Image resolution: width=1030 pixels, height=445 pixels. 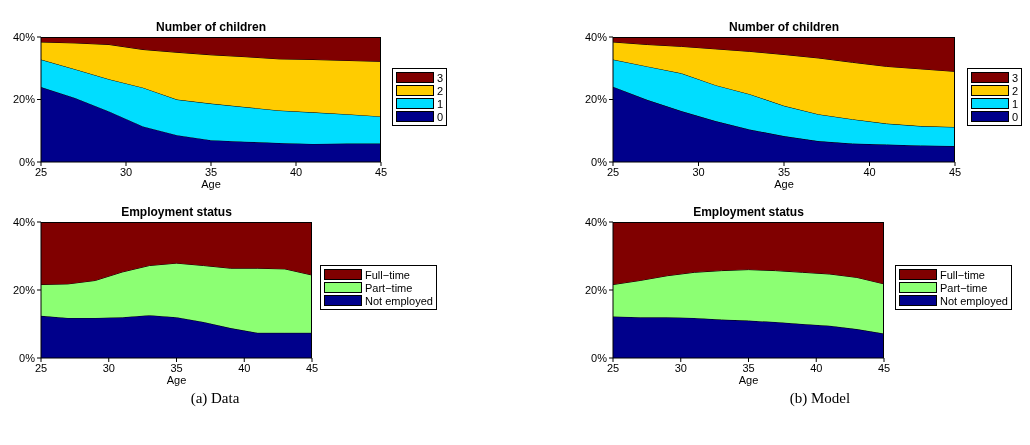 What do you see at coordinates (215, 398) in the screenshot?
I see `text: (a) Data` at bounding box center [215, 398].